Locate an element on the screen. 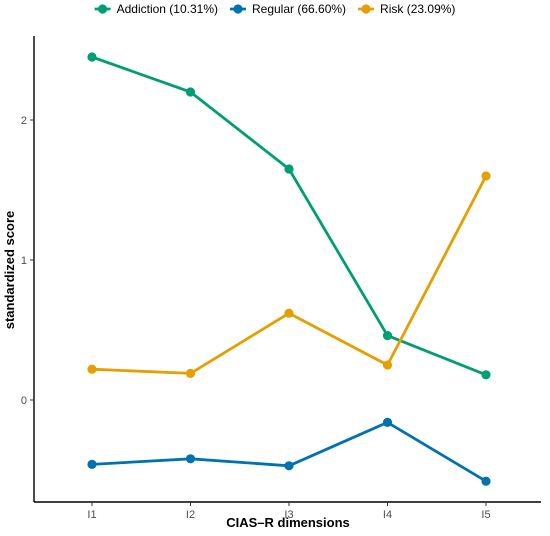 The image size is (550, 536). legend-label: Risk (23.09%) is located at coordinates (417, 9).